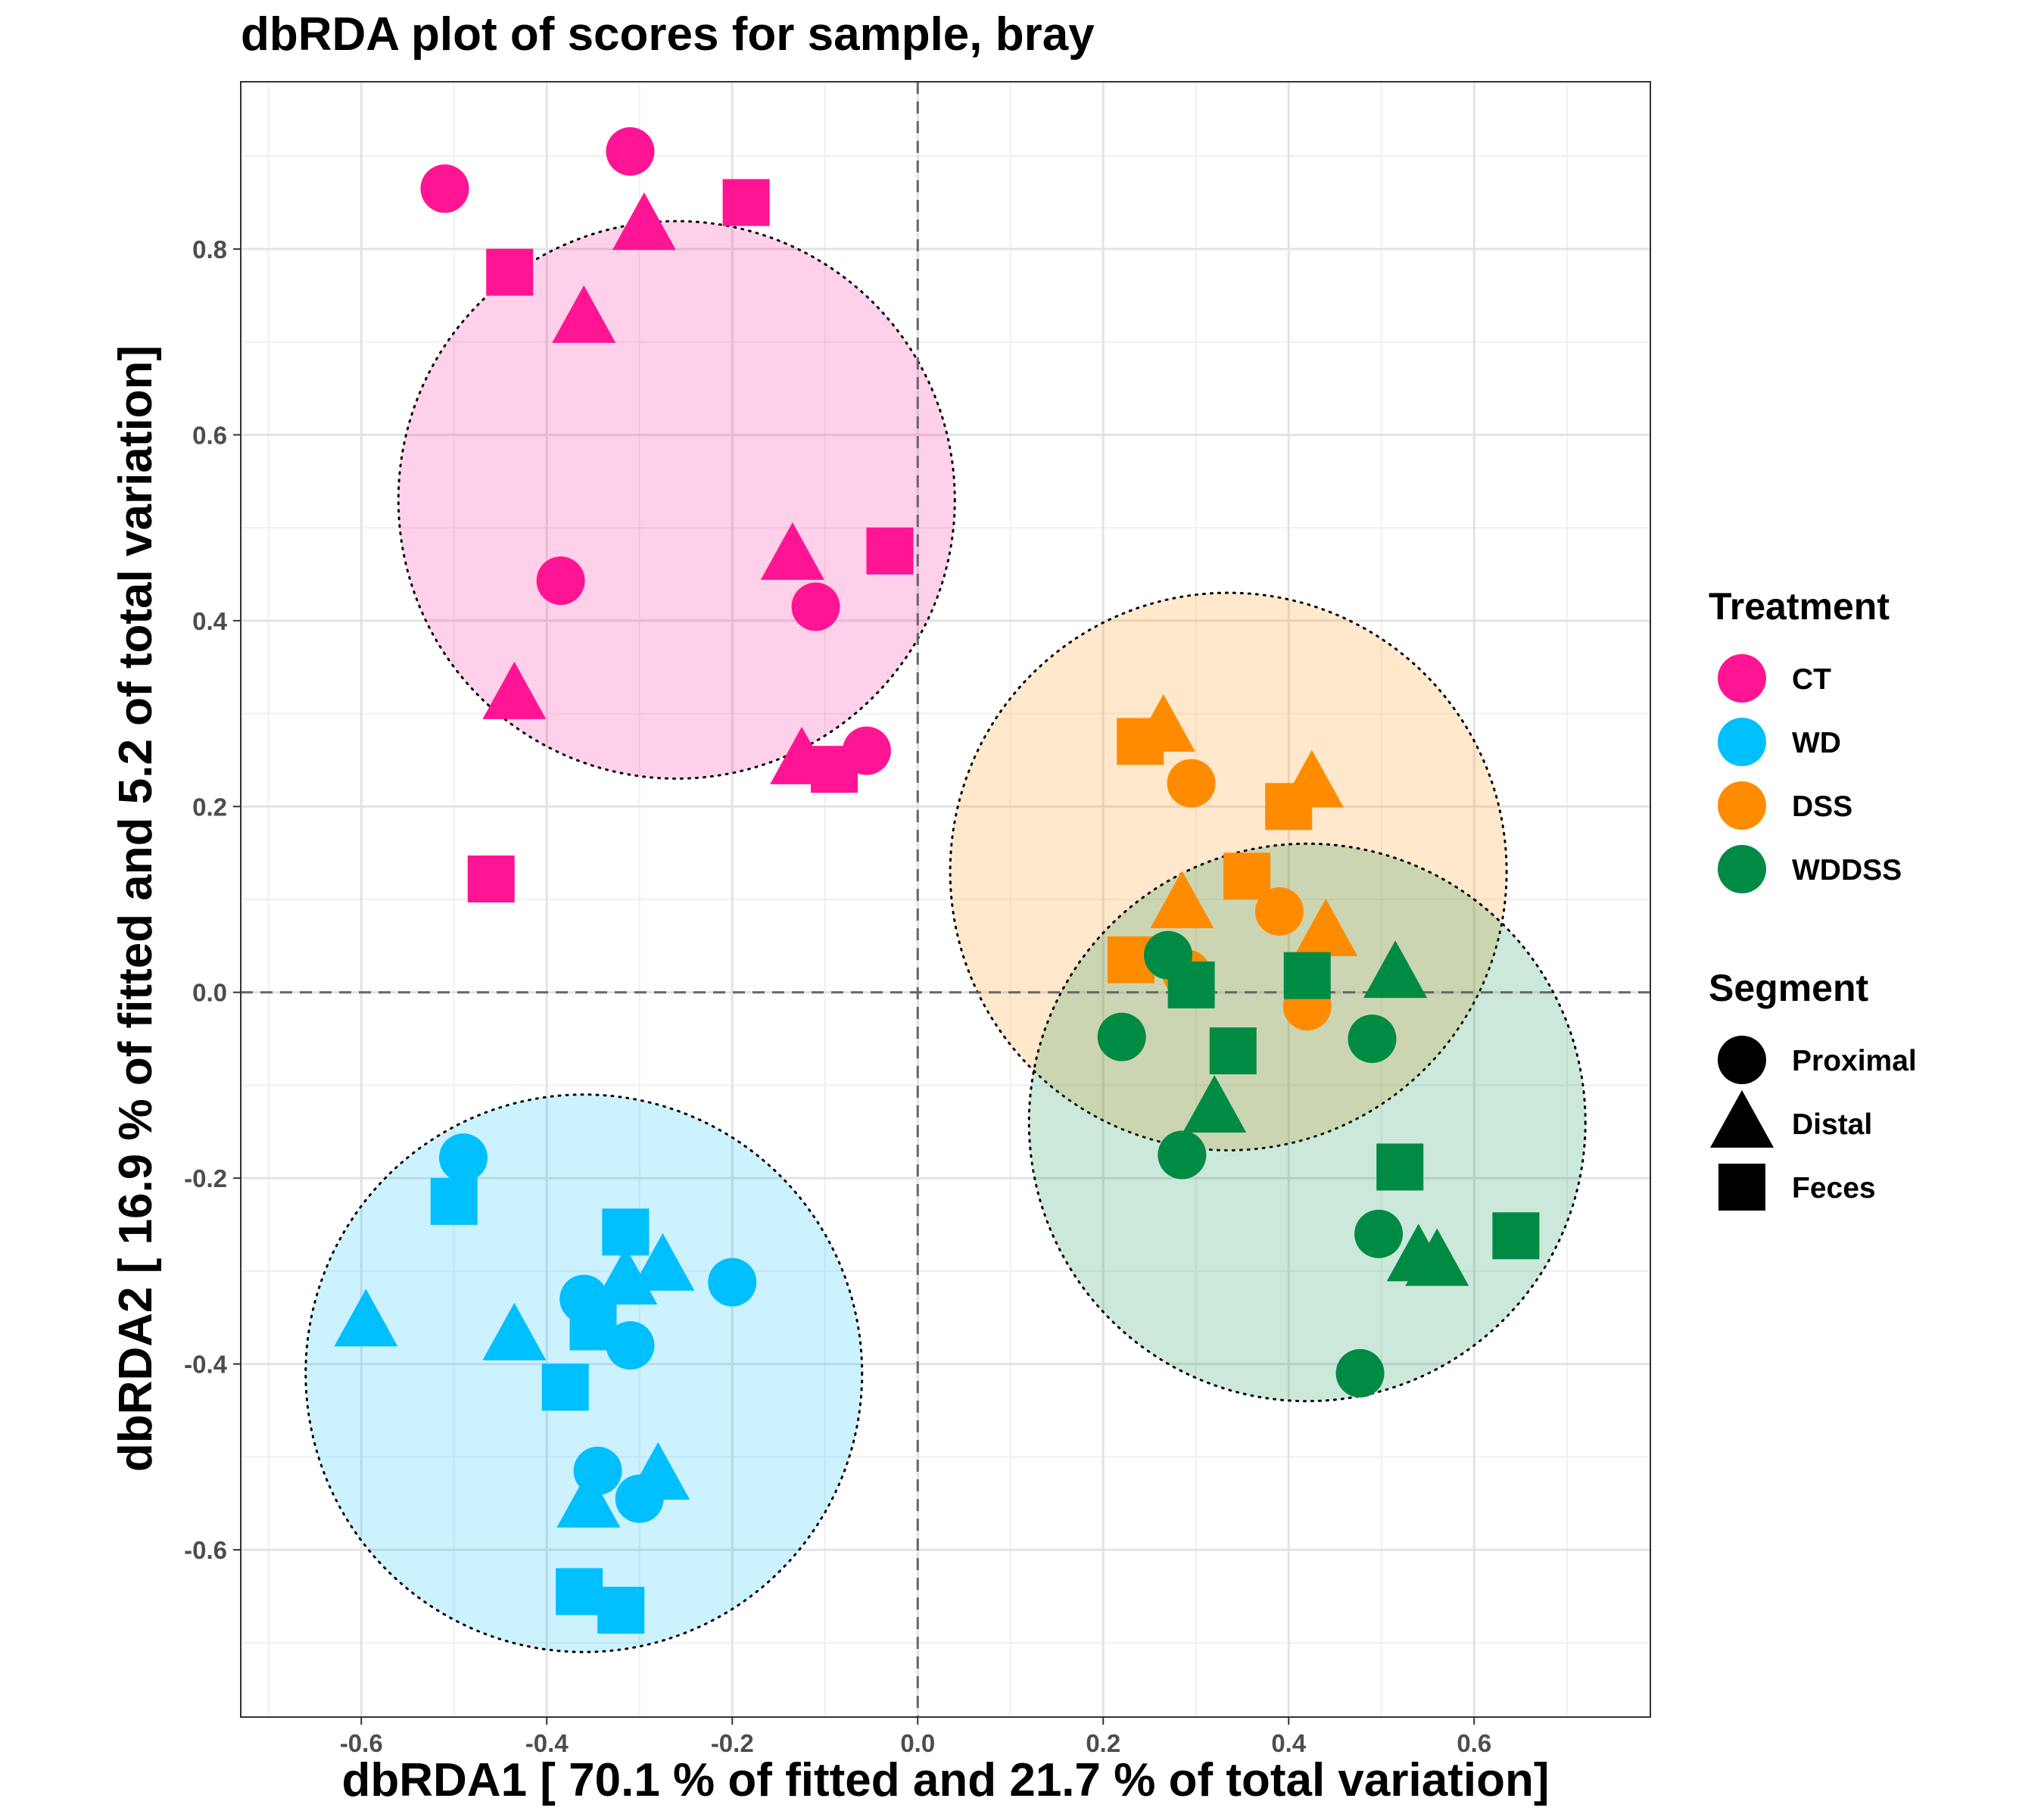  I want to click on x-tick-label: 0.4, so click(1289, 1743).